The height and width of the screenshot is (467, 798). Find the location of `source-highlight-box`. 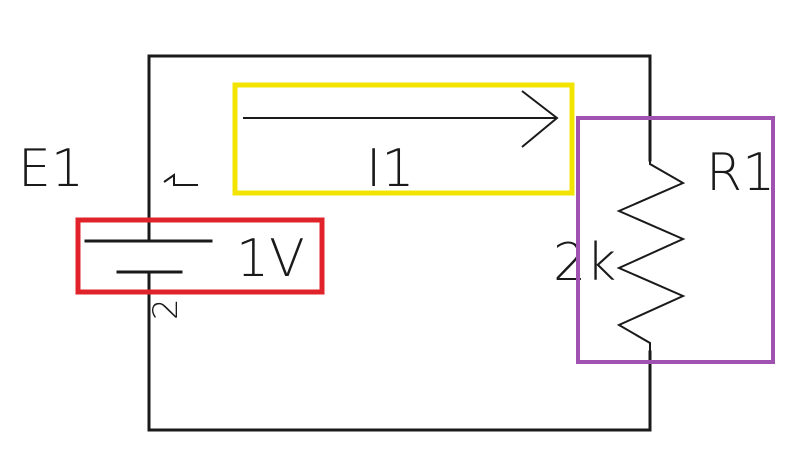

source-highlight-box is located at coordinates (200, 256).